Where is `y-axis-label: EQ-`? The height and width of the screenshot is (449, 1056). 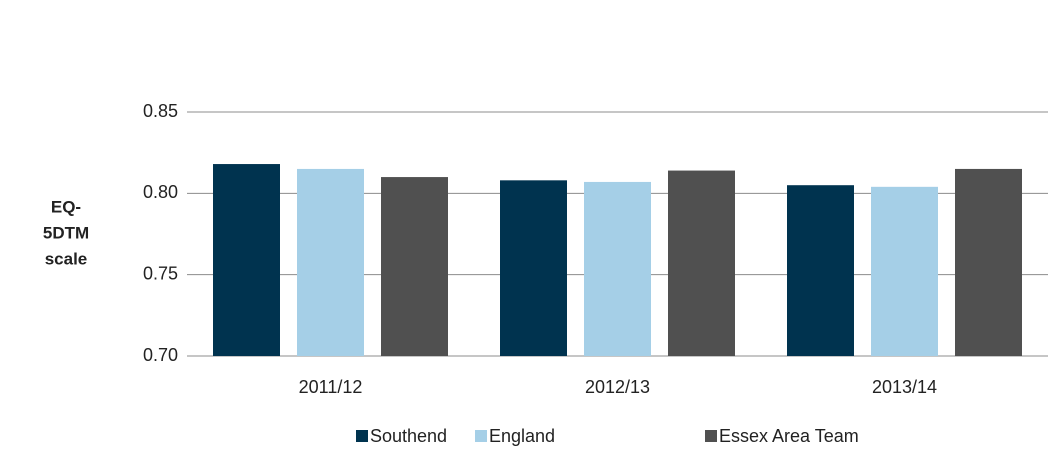 y-axis-label: EQ- is located at coordinates (66, 206).